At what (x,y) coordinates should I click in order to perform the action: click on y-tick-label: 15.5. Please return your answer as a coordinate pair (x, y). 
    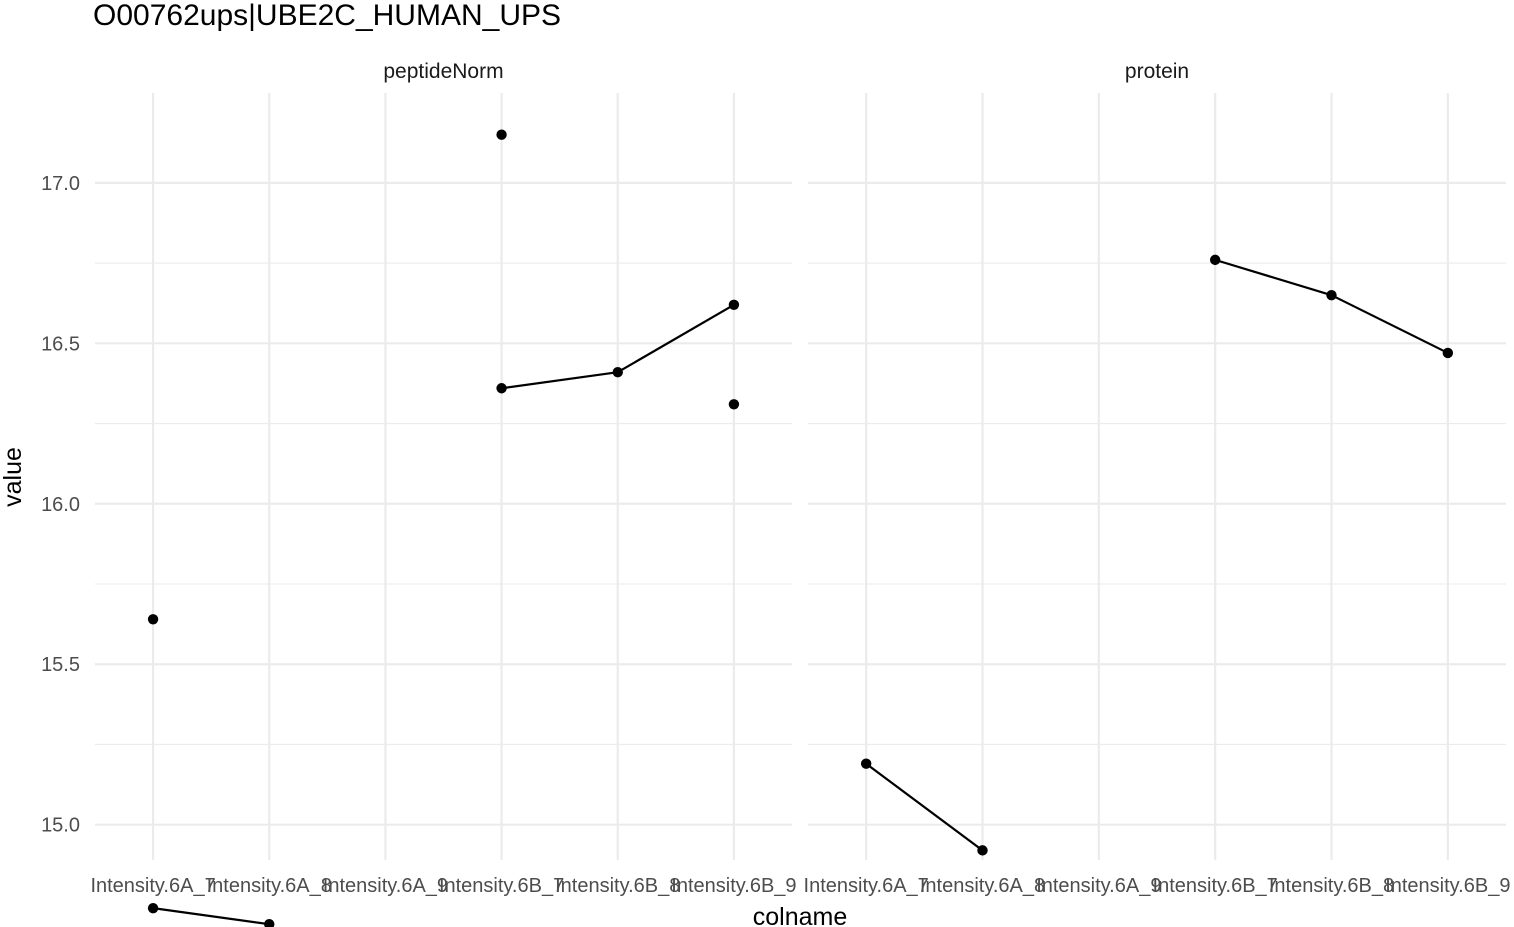
    Looking at the image, I should click on (60, 665).